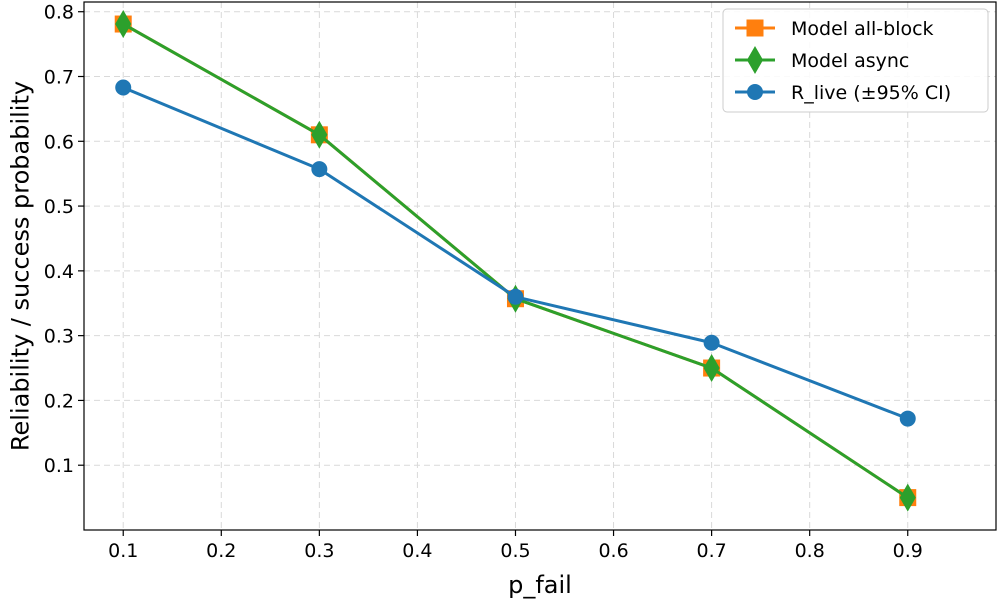 Image resolution: width=997 pixels, height=601 pixels. What do you see at coordinates (540, 585) in the screenshot?
I see `x-axis-label: p_fail` at bounding box center [540, 585].